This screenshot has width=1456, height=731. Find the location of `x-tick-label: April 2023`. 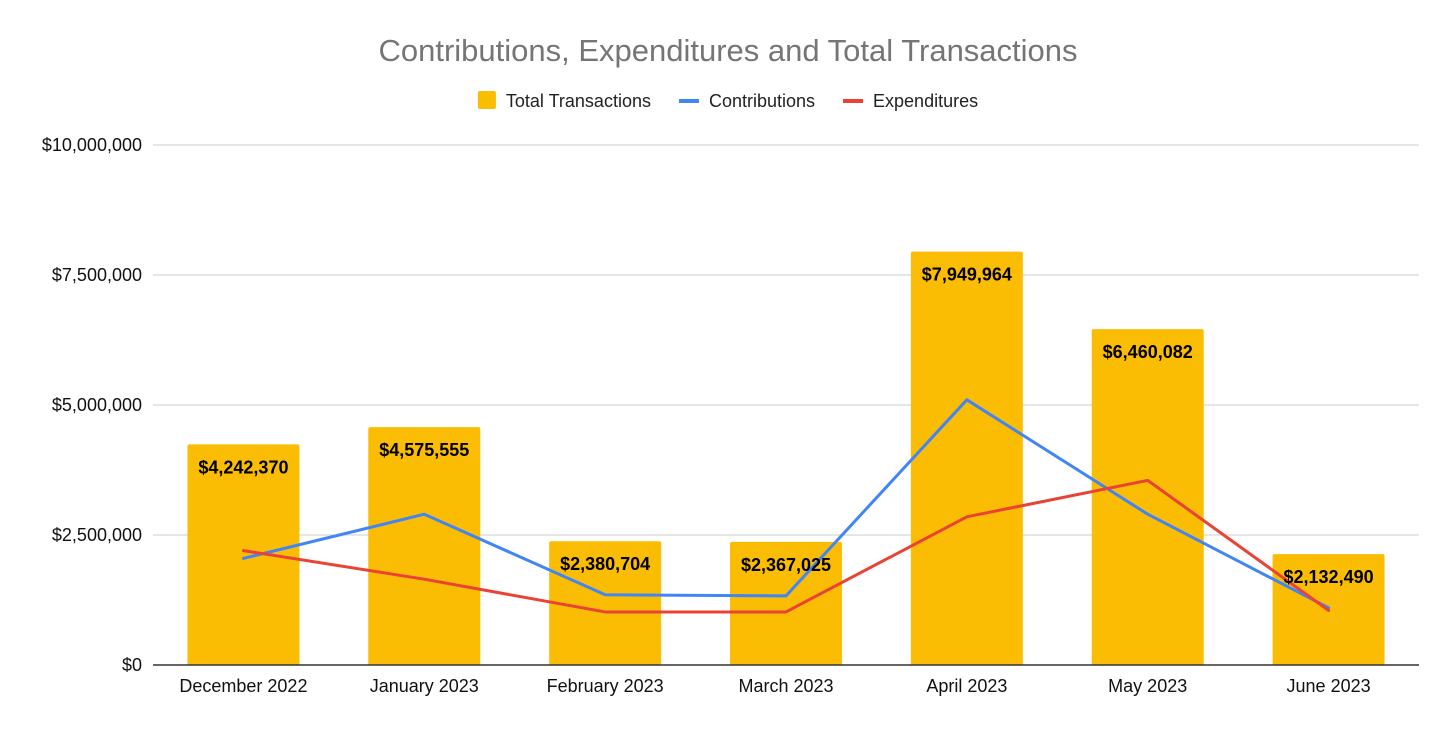

x-tick-label: April 2023 is located at coordinates (966, 686).